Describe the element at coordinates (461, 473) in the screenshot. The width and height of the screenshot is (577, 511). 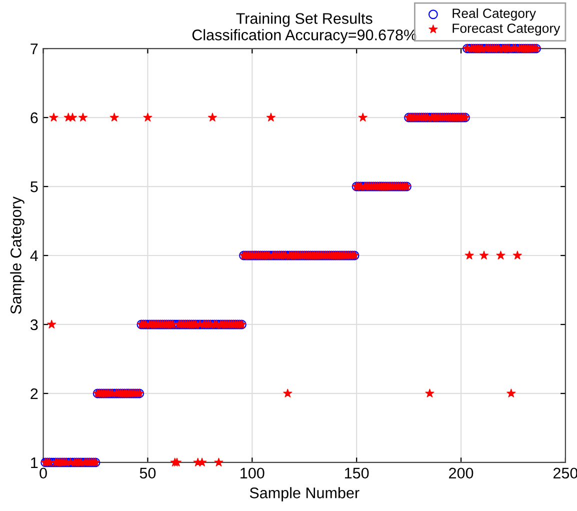
I see `x-tick-label: 200` at that location.